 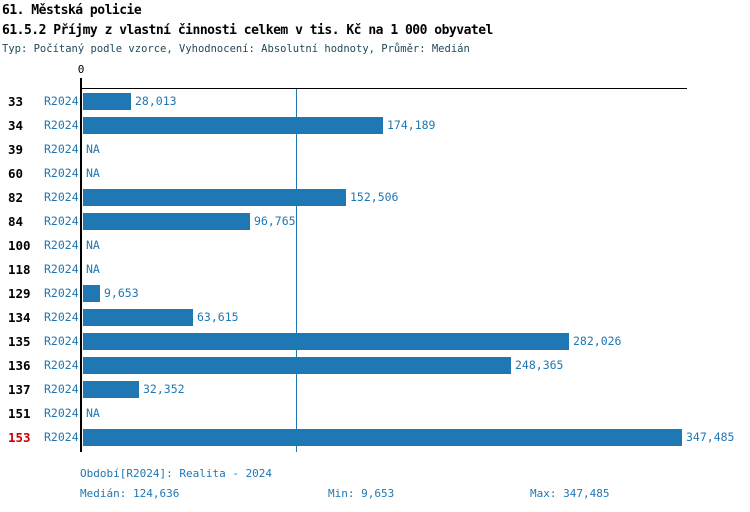 What do you see at coordinates (570, 493) in the screenshot?
I see `footer-max-stat: Max: 347,485` at bounding box center [570, 493].